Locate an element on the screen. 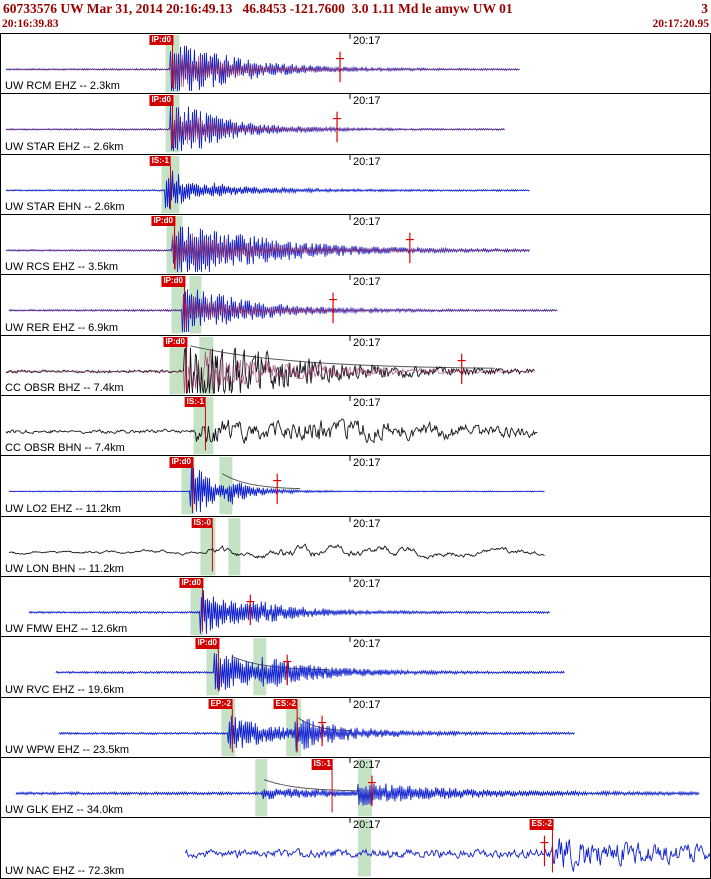  trace-panel-cc-obsr-bhz: 20:17 IP:d0 CC OBSR BHZ -- 7.4km is located at coordinates (355, 366).